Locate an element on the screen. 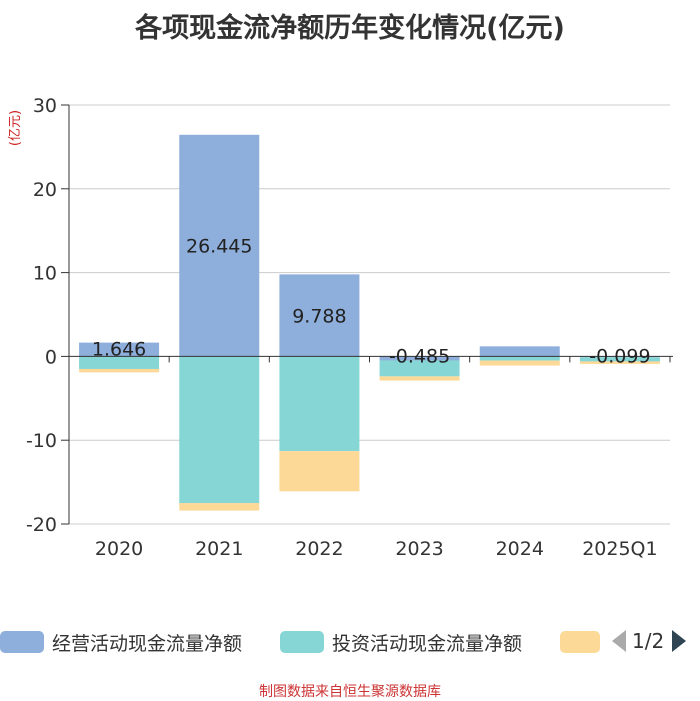 This screenshot has height=701, width=700. legend-prev-page-icon is located at coordinates (619, 641).